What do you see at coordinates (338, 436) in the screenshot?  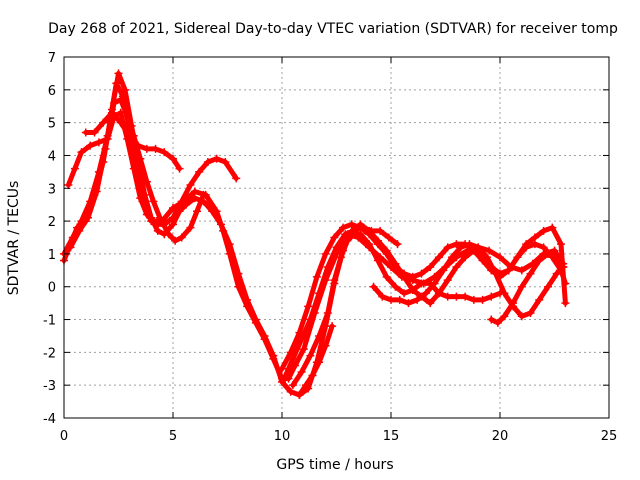 I see `x-axis-tick-labels: 0 5 10 15 20 25` at bounding box center [338, 436].